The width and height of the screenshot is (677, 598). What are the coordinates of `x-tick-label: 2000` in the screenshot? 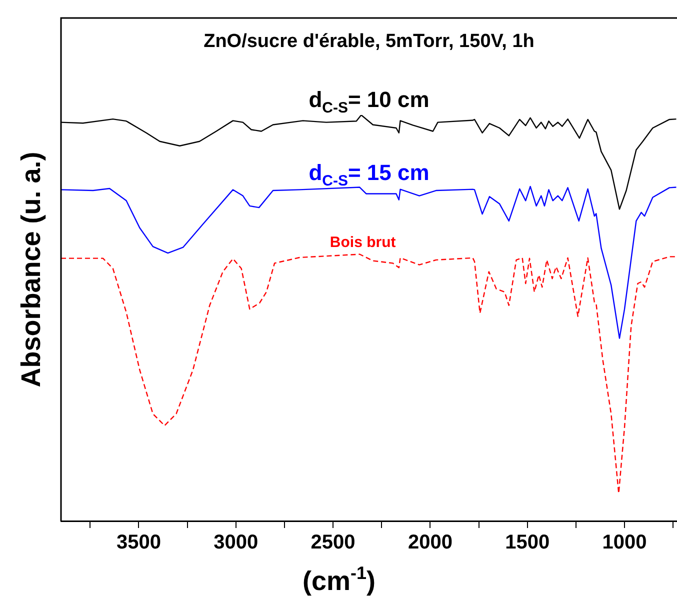 It's located at (430, 543).